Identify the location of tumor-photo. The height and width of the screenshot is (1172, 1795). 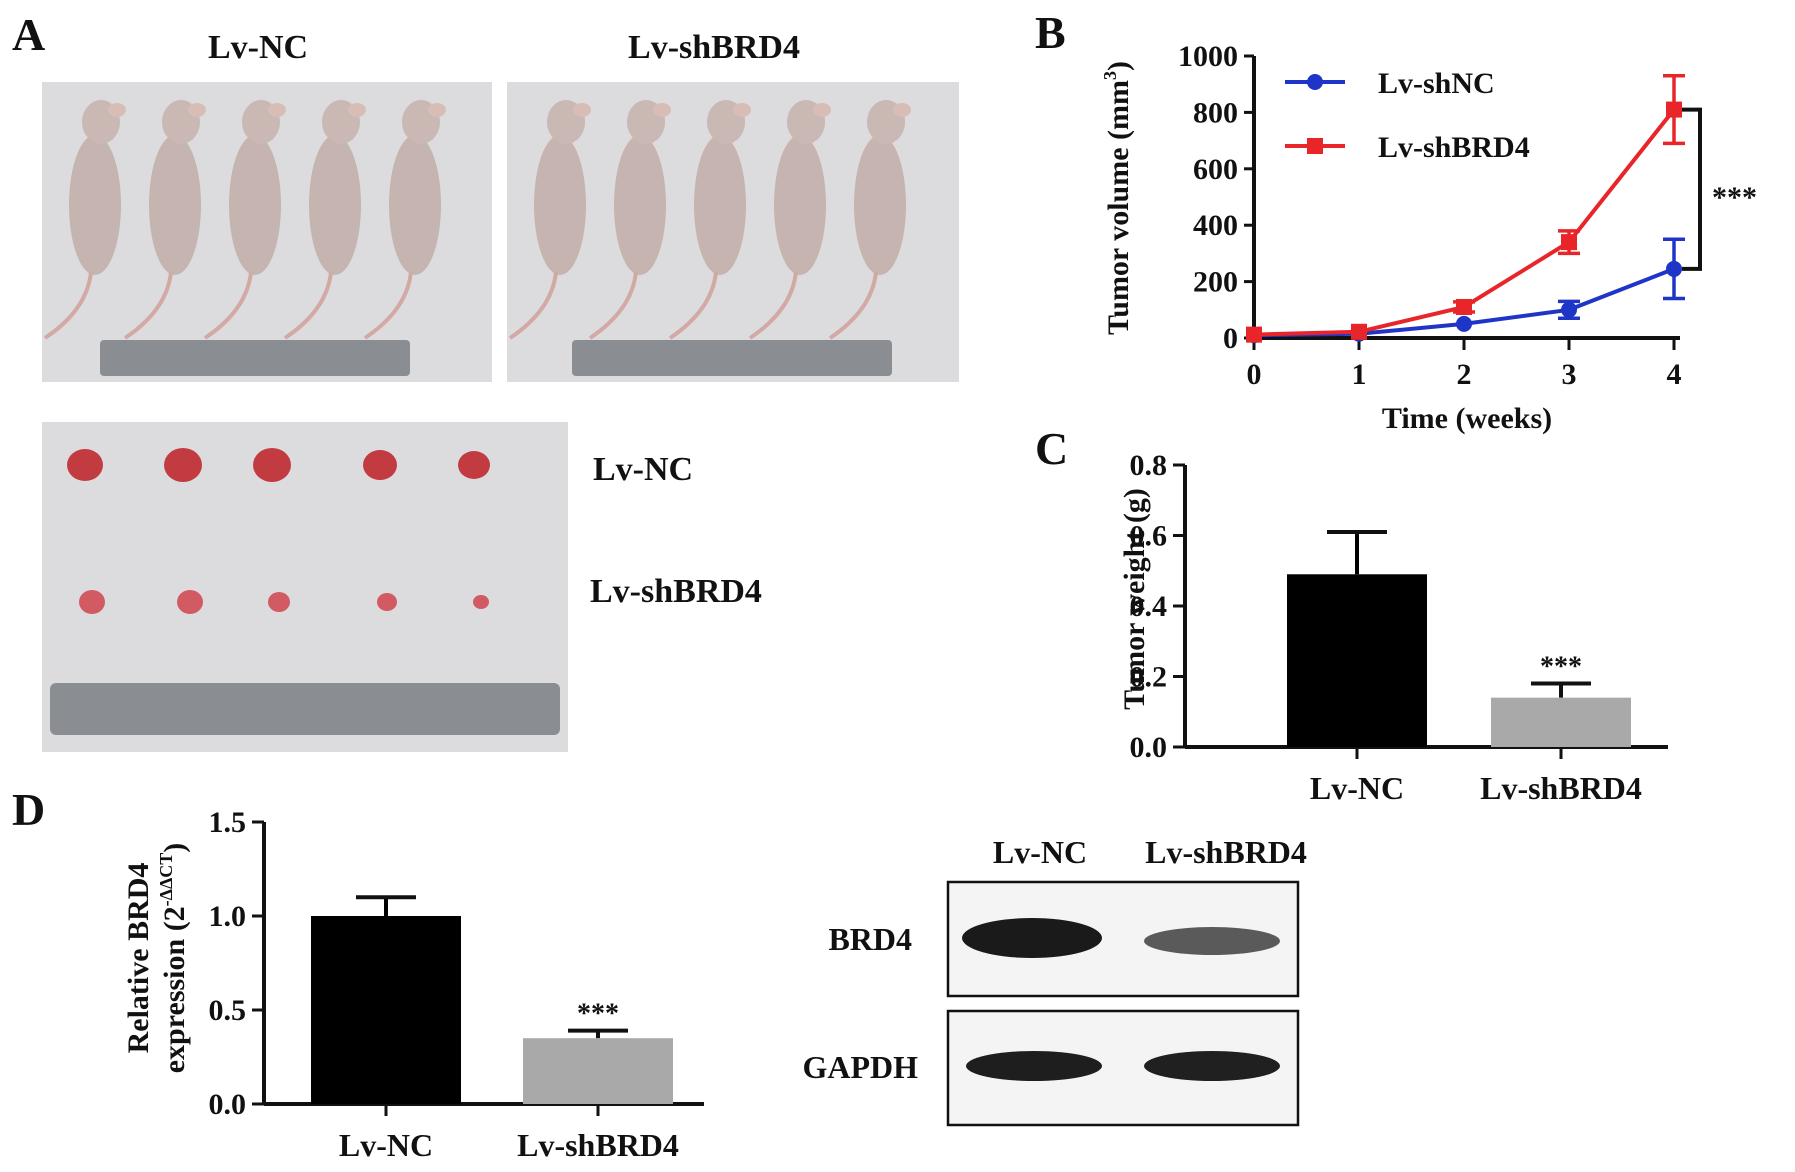
(305, 587).